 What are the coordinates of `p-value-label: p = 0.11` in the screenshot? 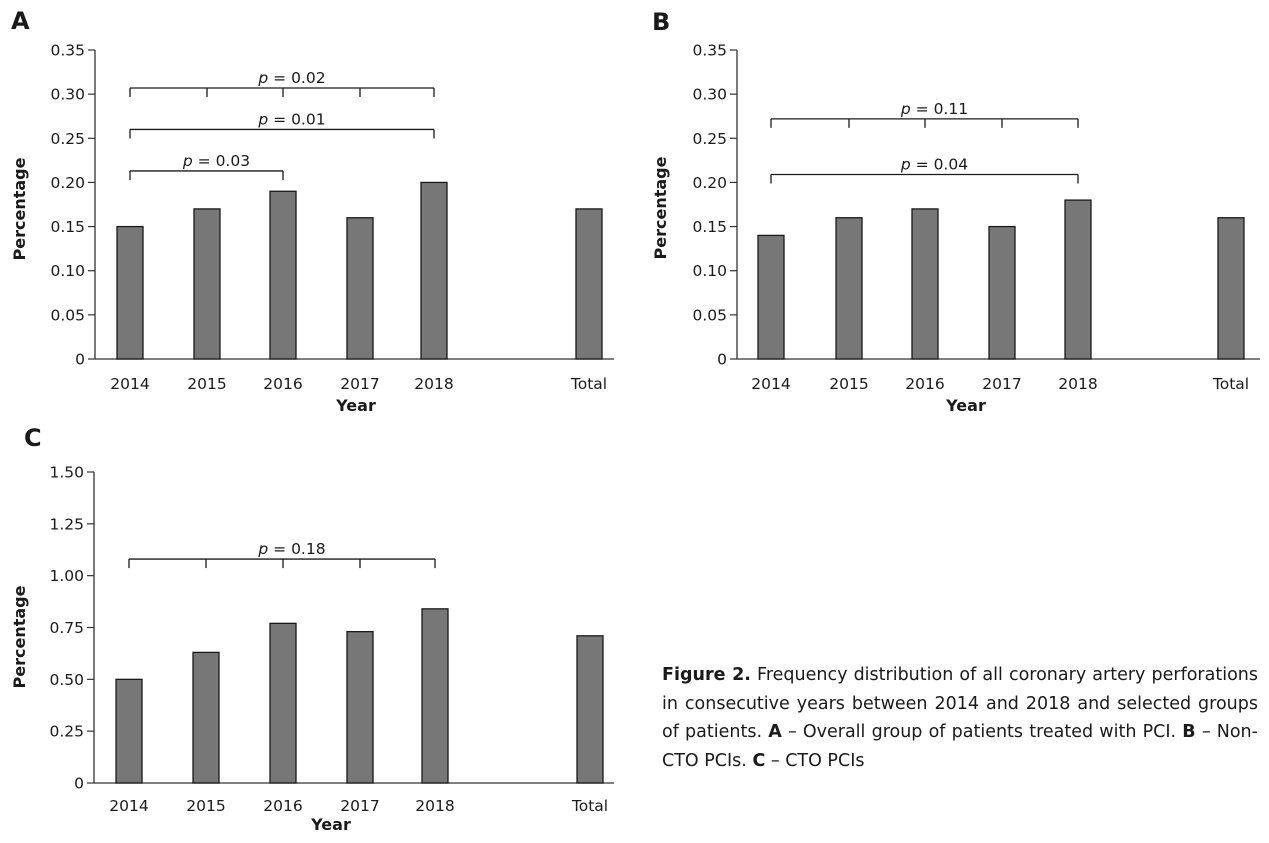 It's located at (934, 109).